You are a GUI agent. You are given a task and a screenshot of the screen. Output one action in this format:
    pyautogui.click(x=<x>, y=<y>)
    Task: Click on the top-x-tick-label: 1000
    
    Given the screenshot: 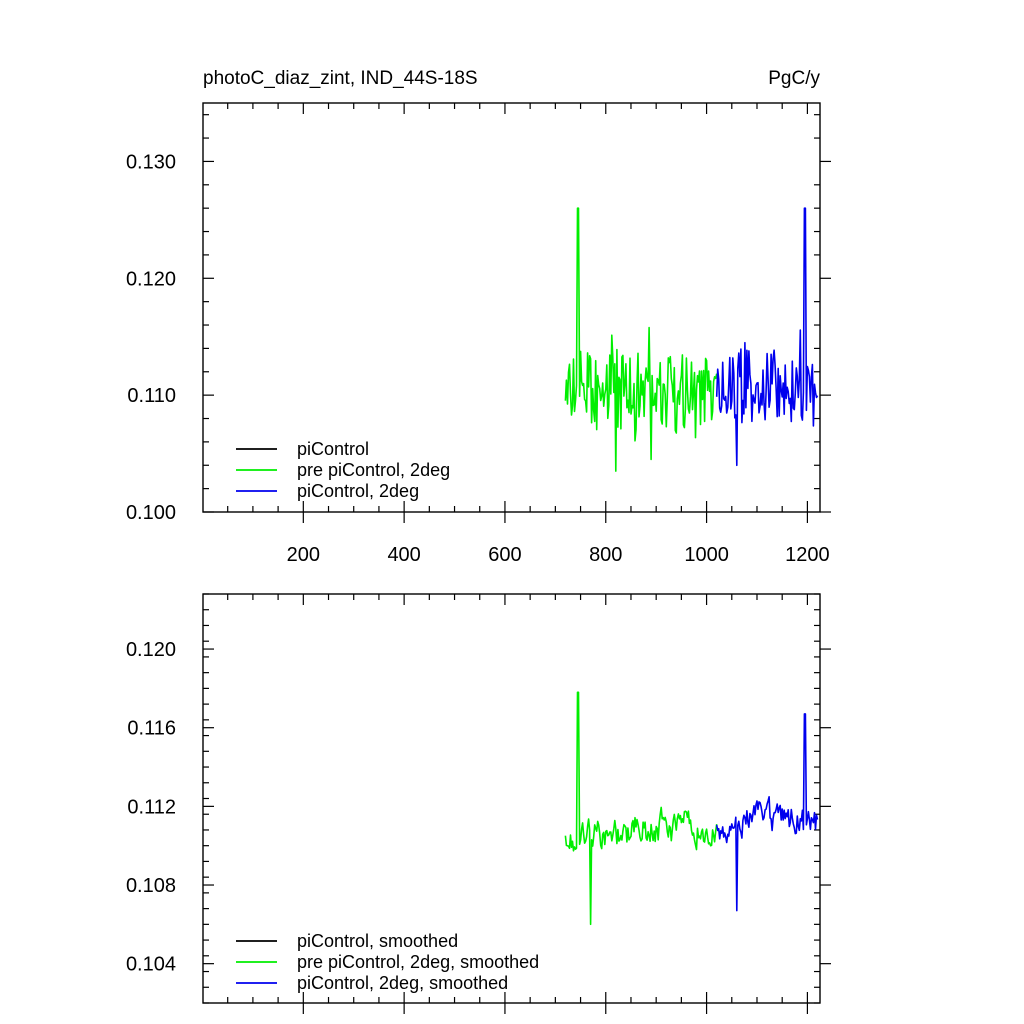 What is the action you would take?
    pyautogui.click(x=706, y=555)
    